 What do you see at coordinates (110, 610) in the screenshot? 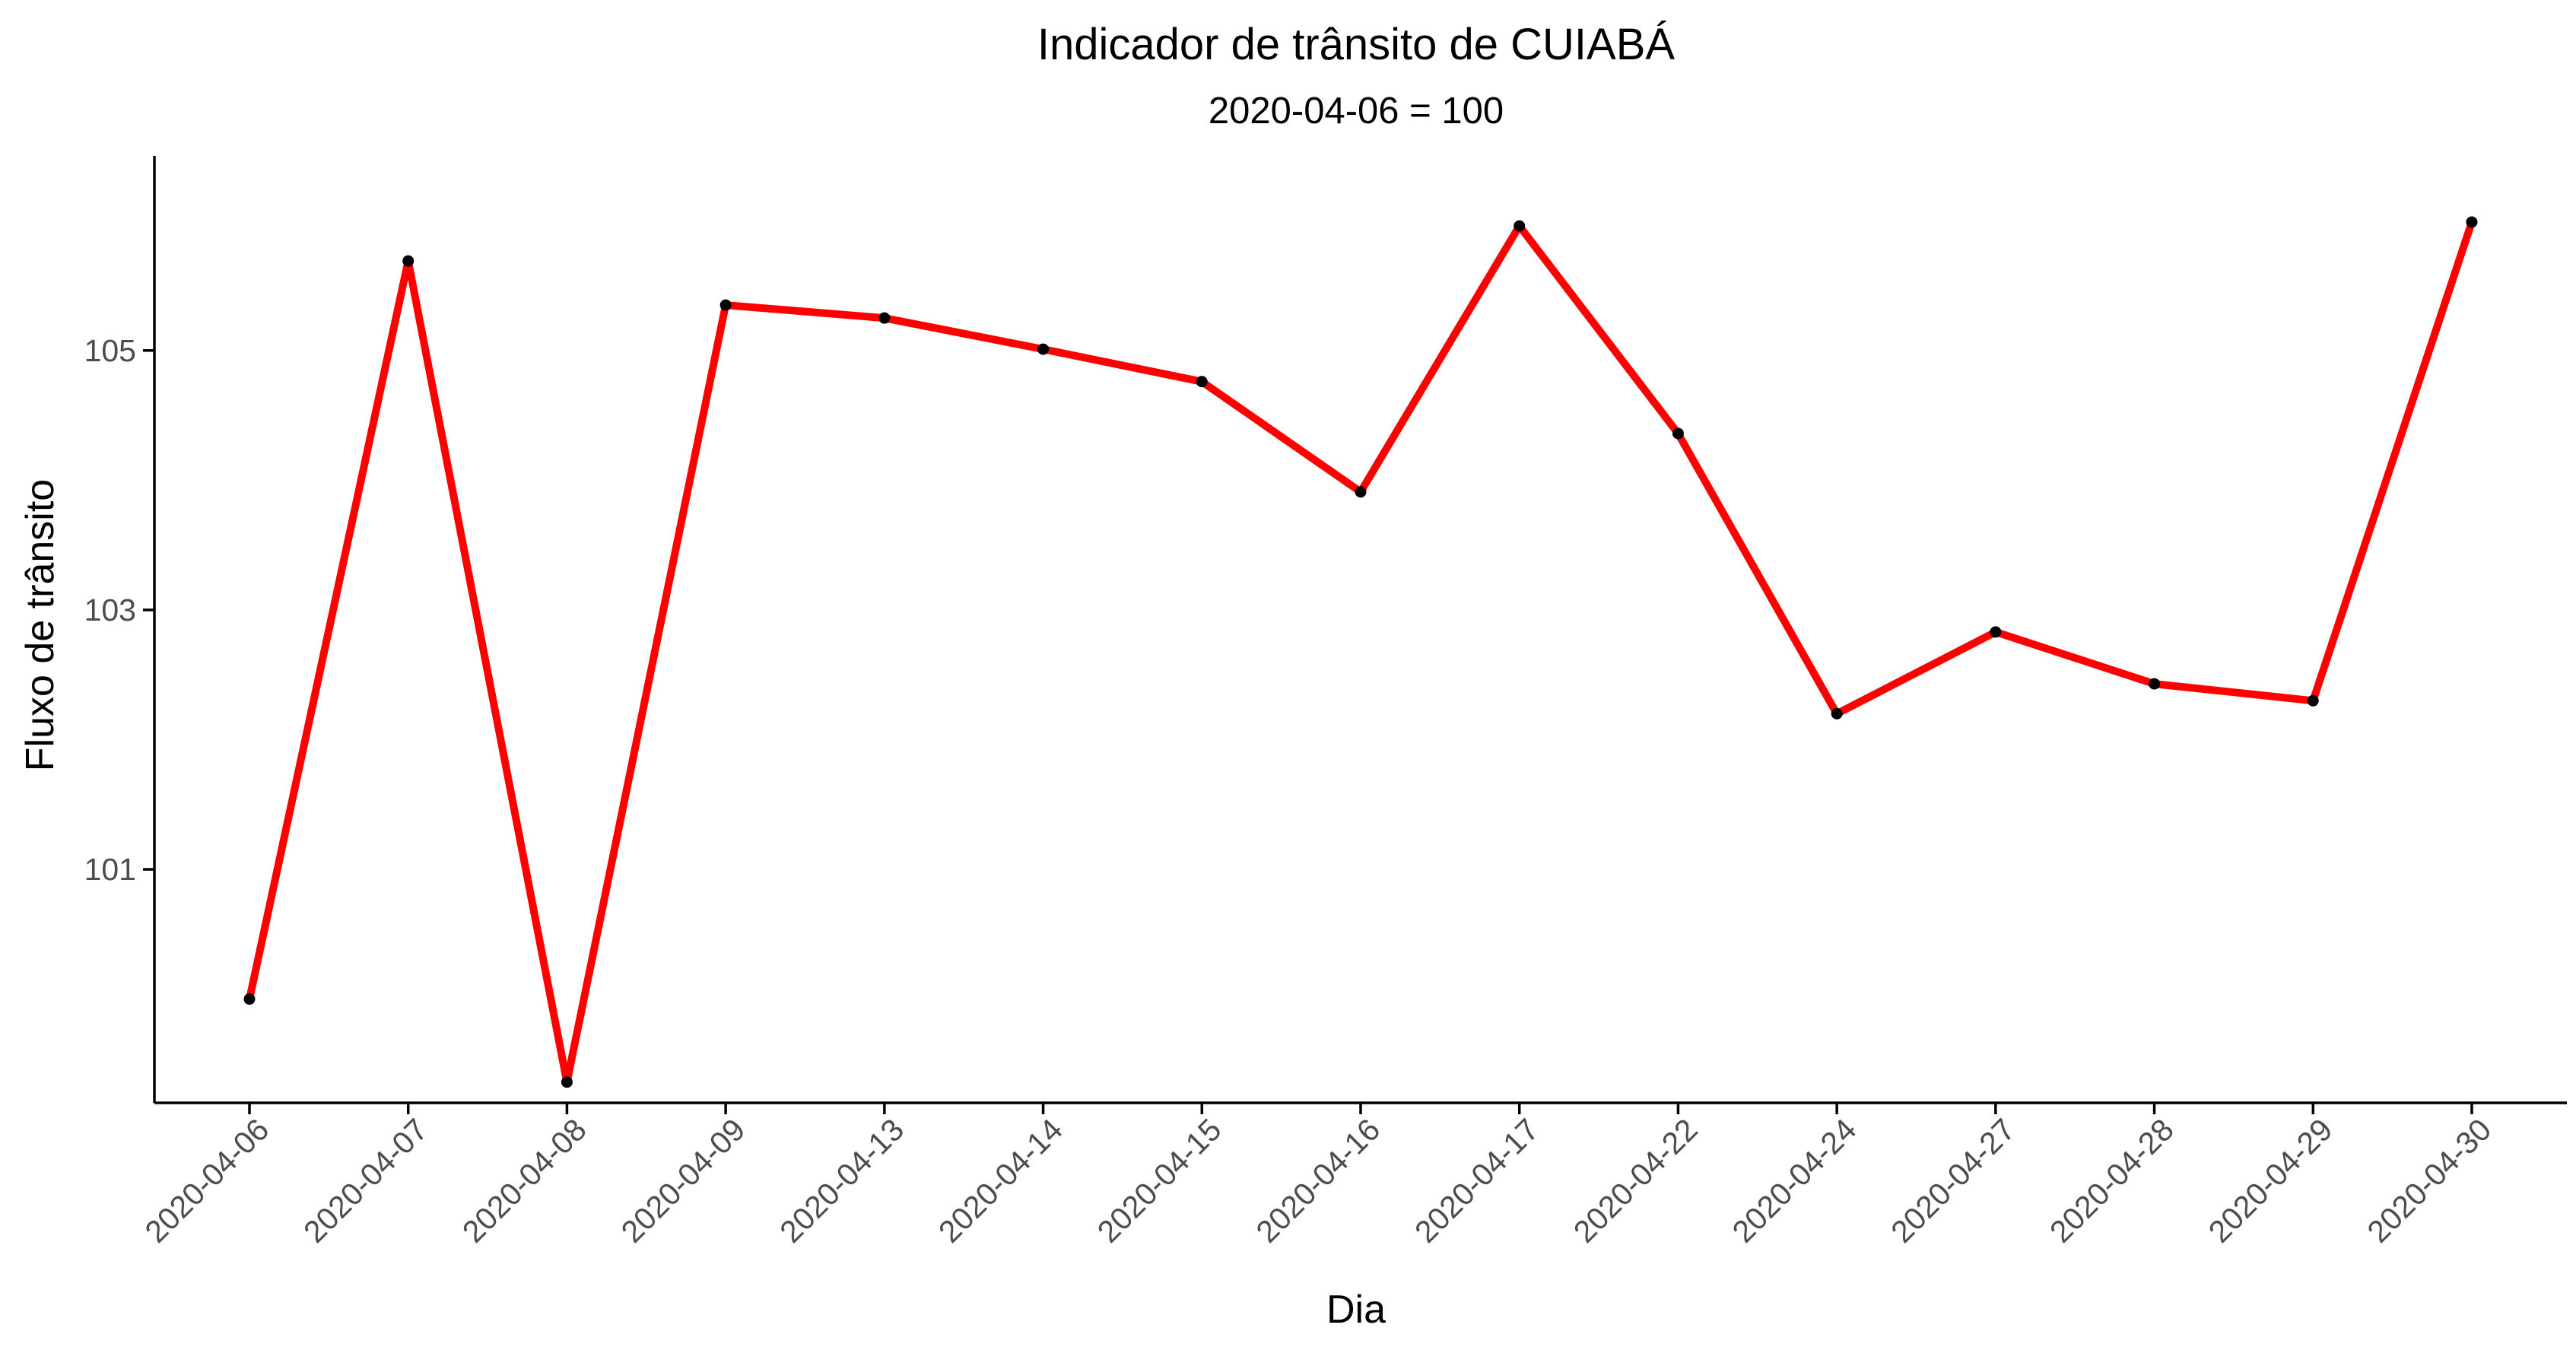
I see `y-tick-label: 103` at bounding box center [110, 610].